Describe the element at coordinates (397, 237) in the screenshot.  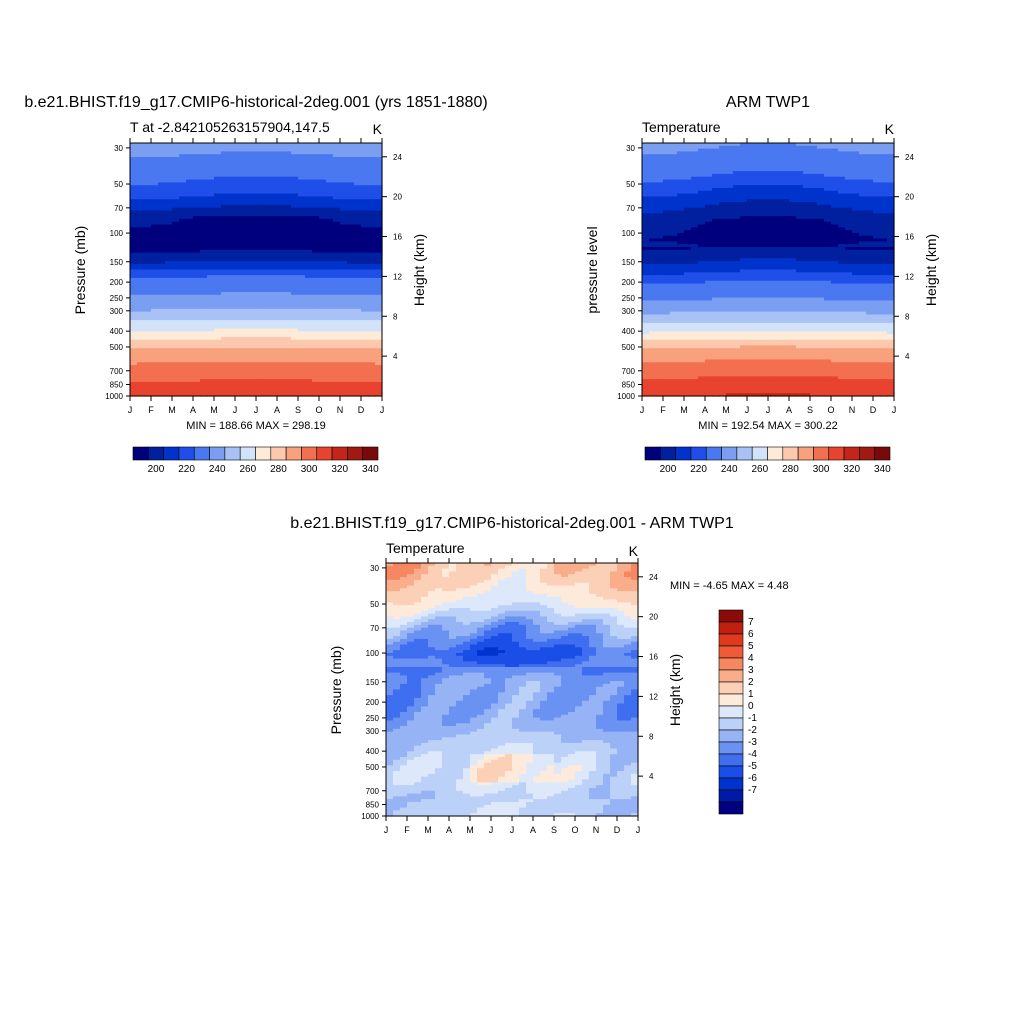
I see `height-tick-label: 16` at that location.